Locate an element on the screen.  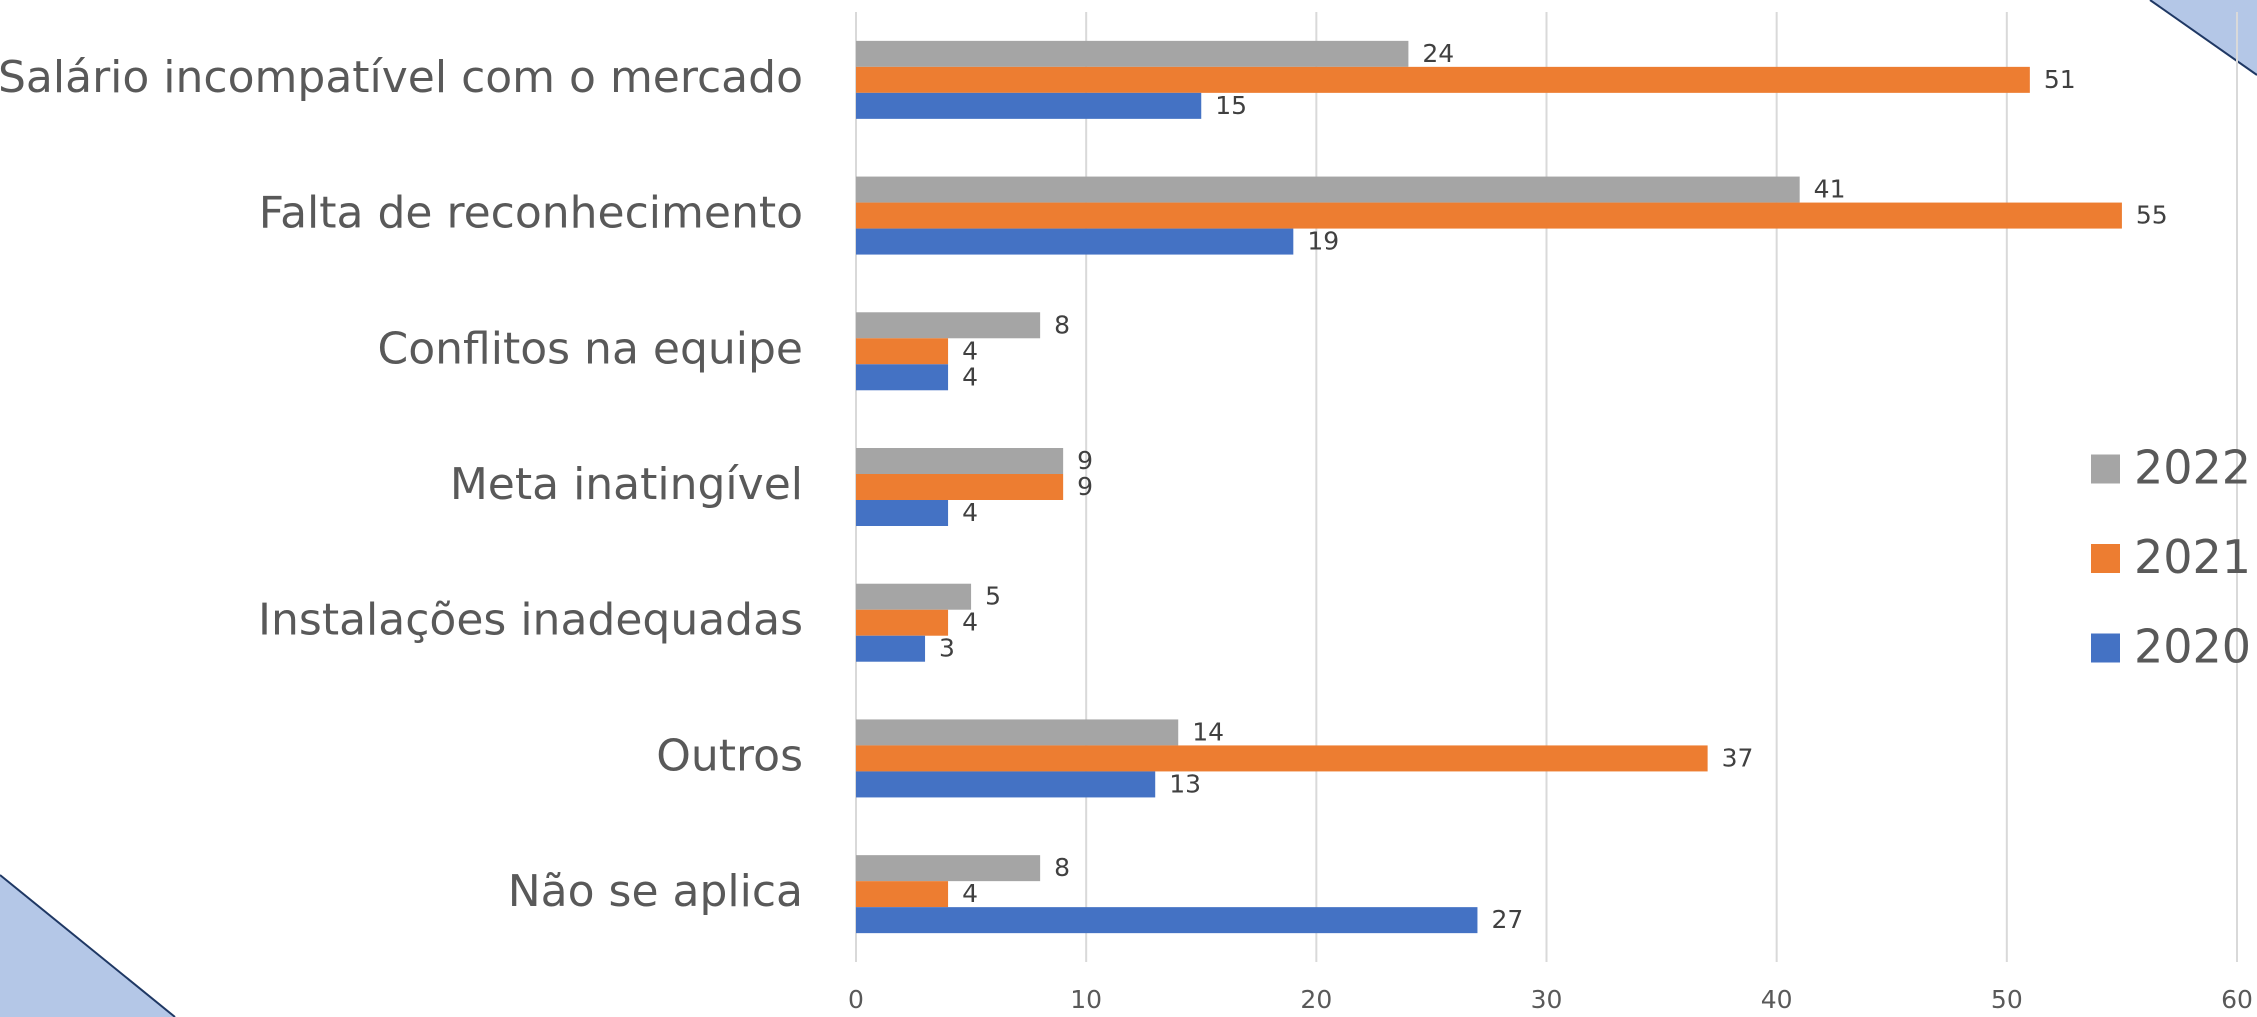
data-label: 27 is located at coordinates (1507, 919).